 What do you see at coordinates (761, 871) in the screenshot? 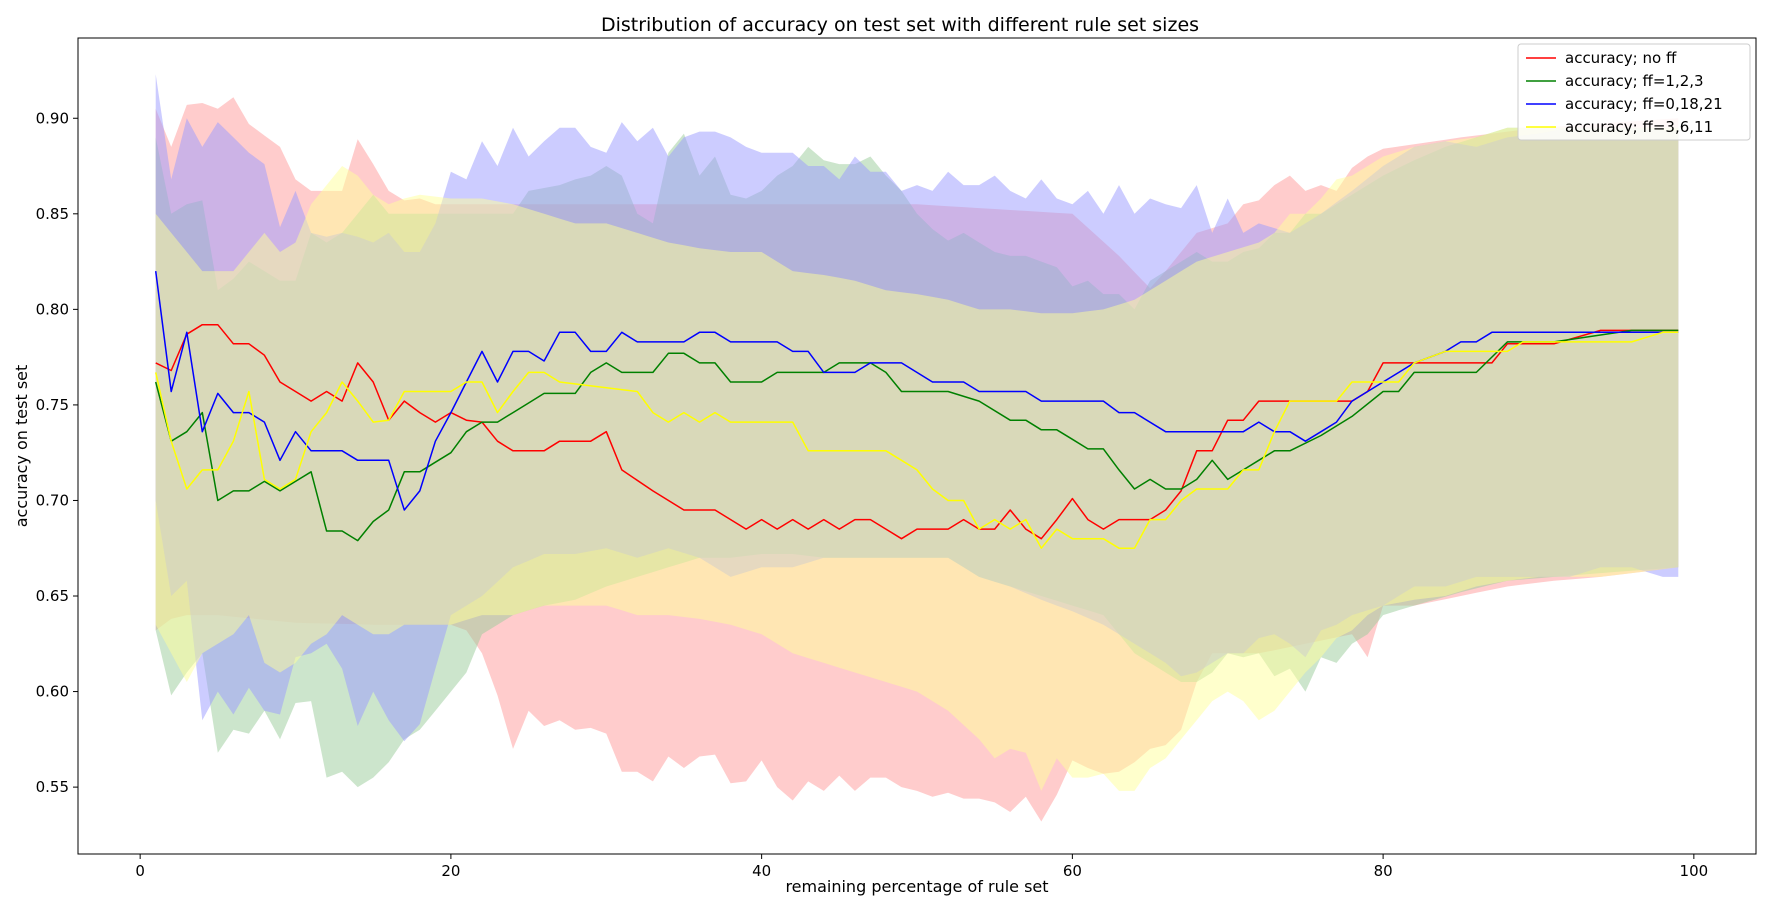
I see `x-tick-label: 40` at bounding box center [761, 871].